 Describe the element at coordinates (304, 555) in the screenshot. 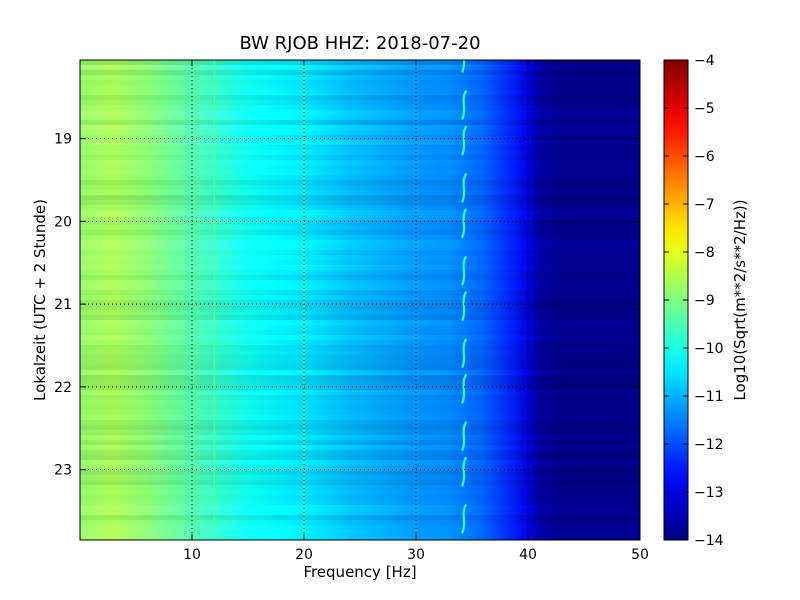

I see `x-tick-label: 20` at that location.